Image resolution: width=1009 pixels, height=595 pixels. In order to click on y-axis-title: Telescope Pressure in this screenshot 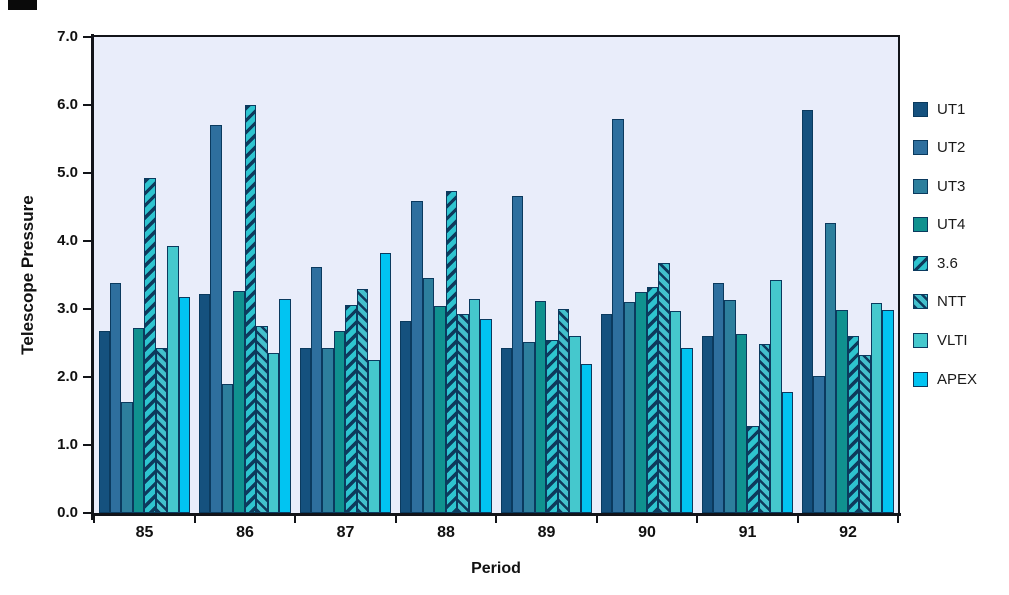, I will do `click(27, 275)`.